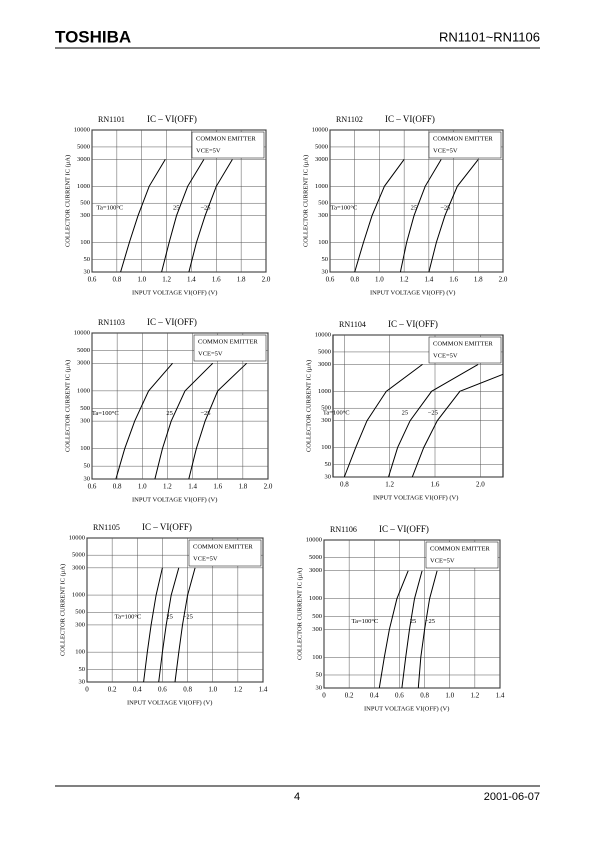 This screenshot has height=842, width=595. What do you see at coordinates (241, 280) in the screenshot?
I see `x-tick-label: 1.8` at bounding box center [241, 280].